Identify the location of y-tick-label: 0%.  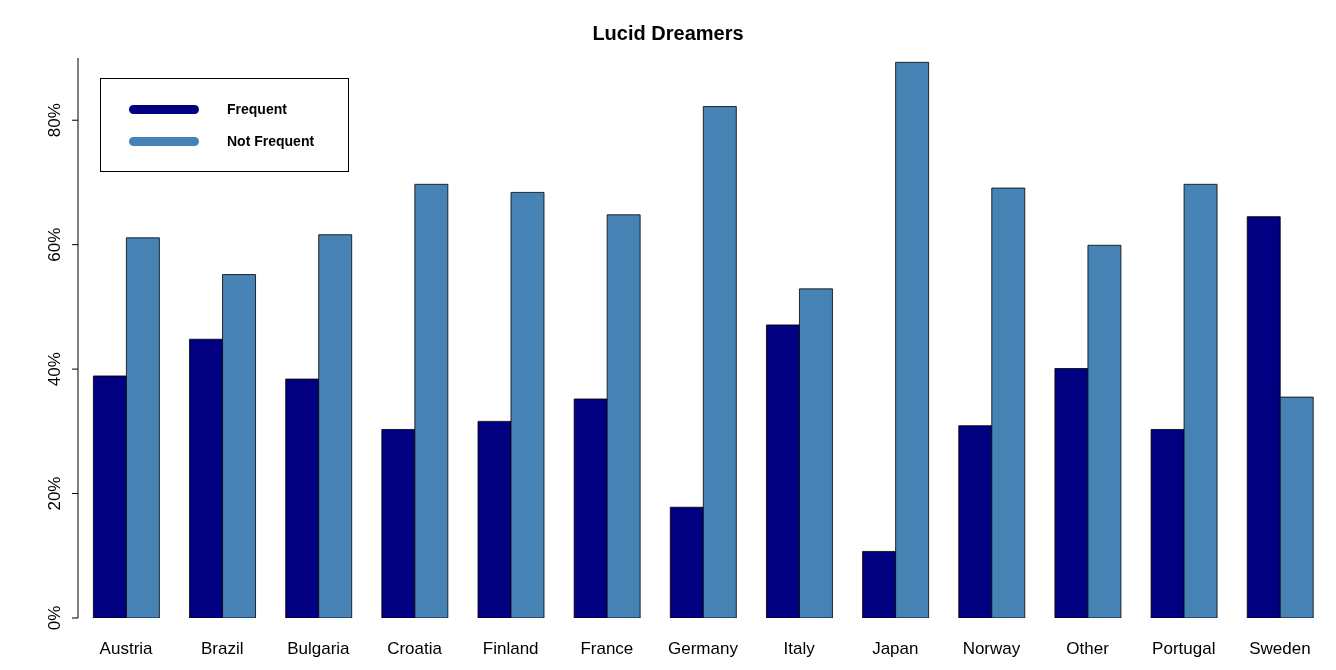
(54, 618).